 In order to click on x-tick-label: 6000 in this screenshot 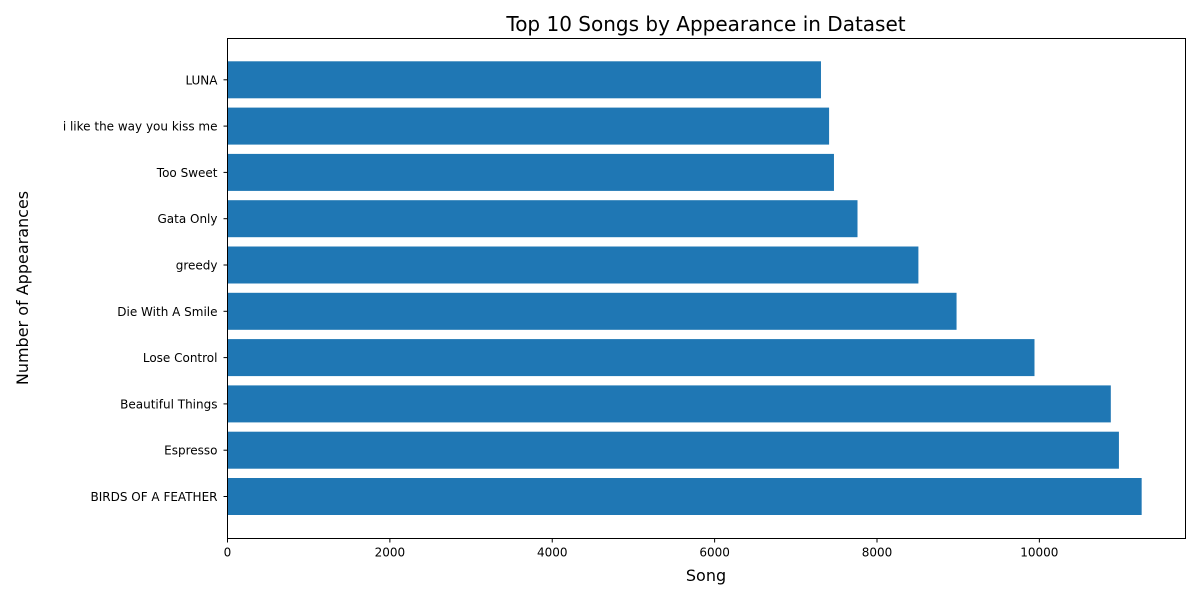, I will do `click(714, 553)`.